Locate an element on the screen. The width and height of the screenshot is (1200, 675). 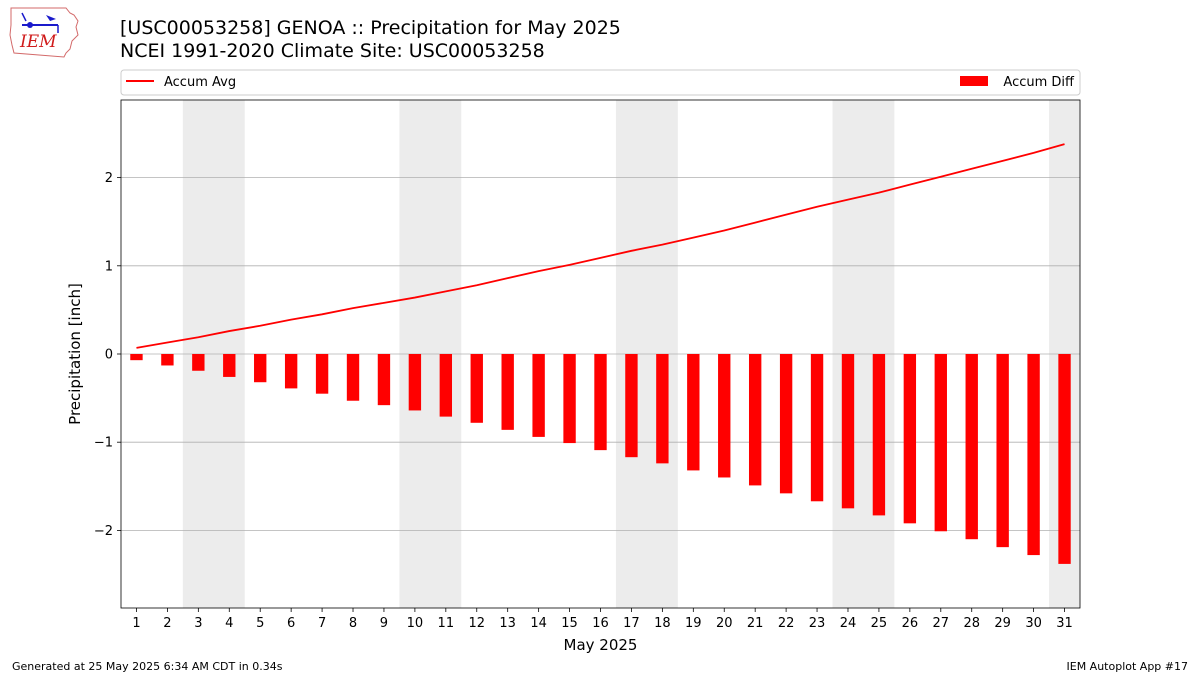
x-tick-label: 16 is located at coordinates (600, 623).